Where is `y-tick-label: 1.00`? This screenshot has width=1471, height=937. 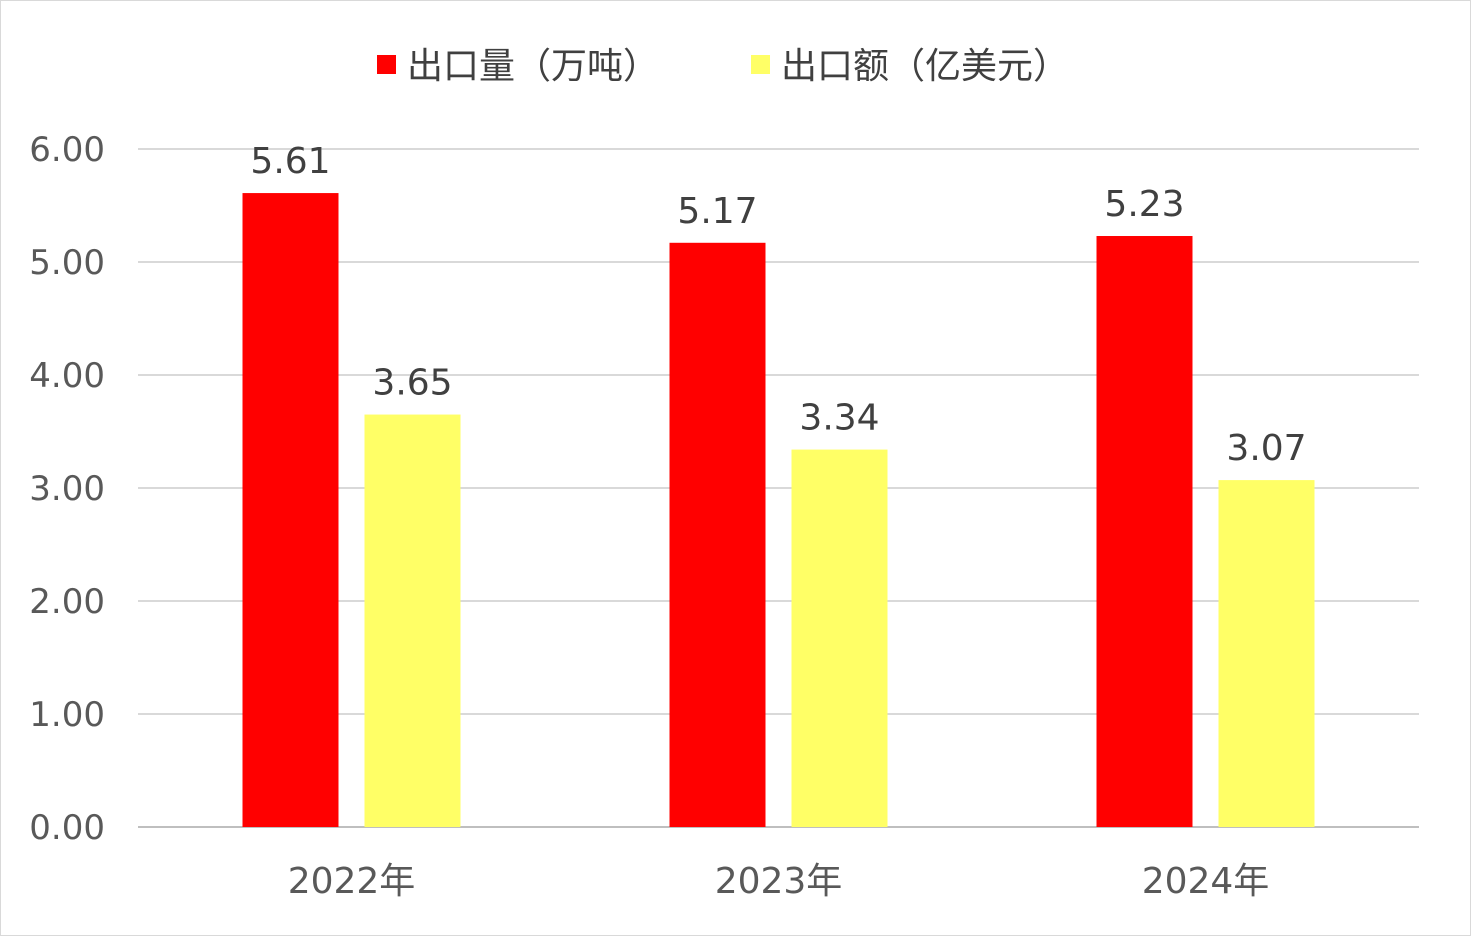 y-tick-label: 1.00 is located at coordinates (67, 715).